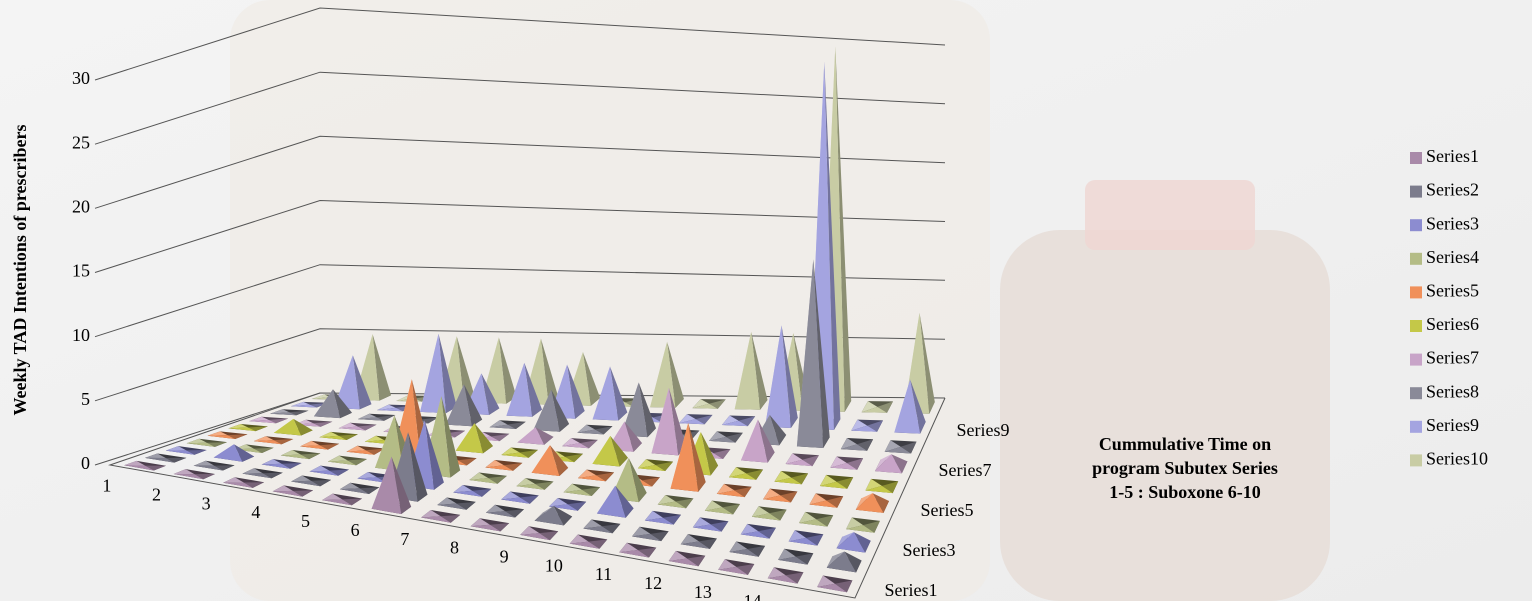 The height and width of the screenshot is (601, 1532). What do you see at coordinates (1185, 492) in the screenshot?
I see `depth-axis-label: 1-5 : Suboxone 6-10` at bounding box center [1185, 492].